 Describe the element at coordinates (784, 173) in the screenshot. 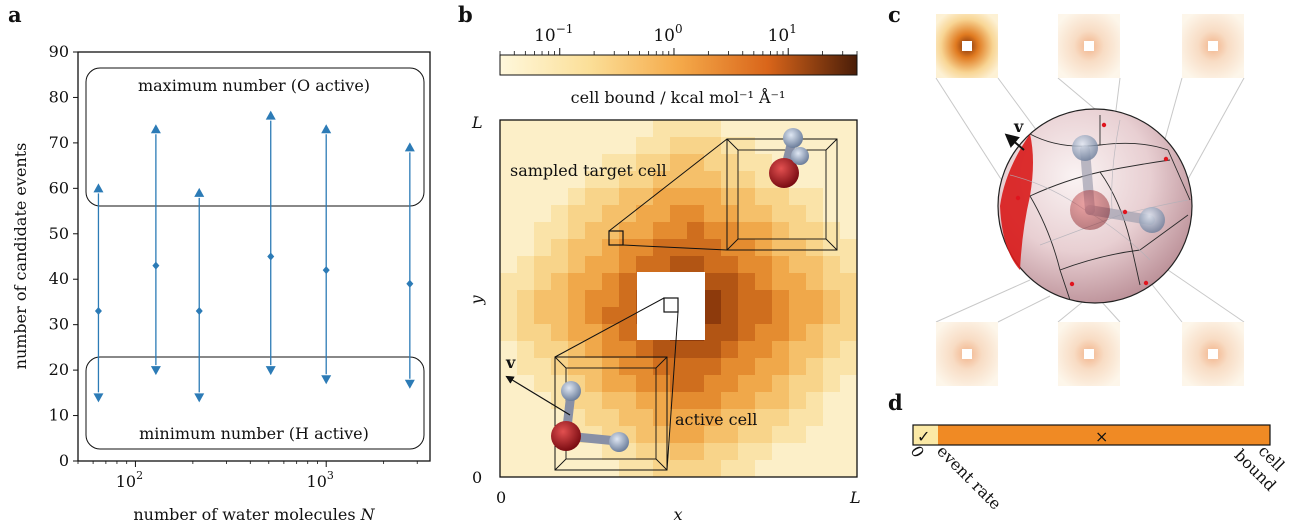

I see `oxygen-atom` at that location.